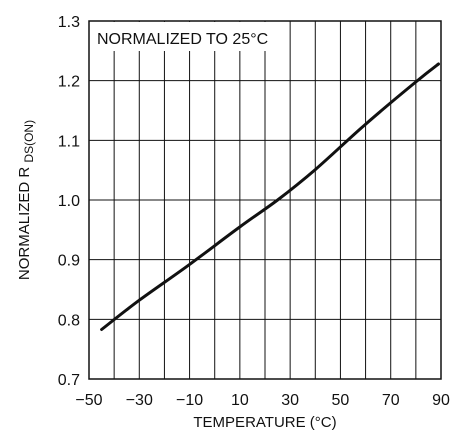  I want to click on y-tick-label: 0.7, so click(69, 380).